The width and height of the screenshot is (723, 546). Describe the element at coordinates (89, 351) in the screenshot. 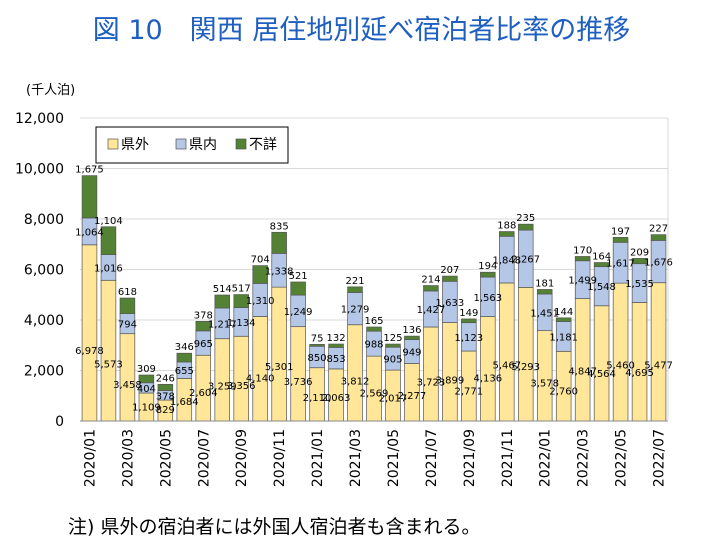

I see `data-label: 6,978` at that location.